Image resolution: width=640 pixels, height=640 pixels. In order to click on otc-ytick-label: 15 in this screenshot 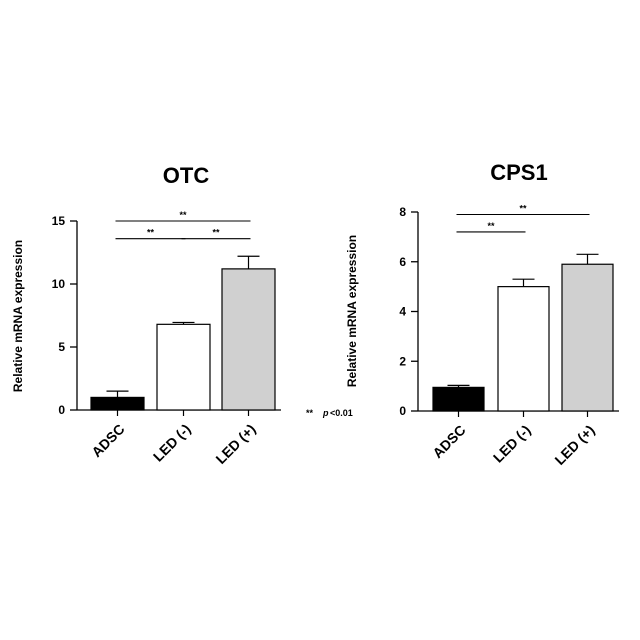, I will do `click(59, 221)`.